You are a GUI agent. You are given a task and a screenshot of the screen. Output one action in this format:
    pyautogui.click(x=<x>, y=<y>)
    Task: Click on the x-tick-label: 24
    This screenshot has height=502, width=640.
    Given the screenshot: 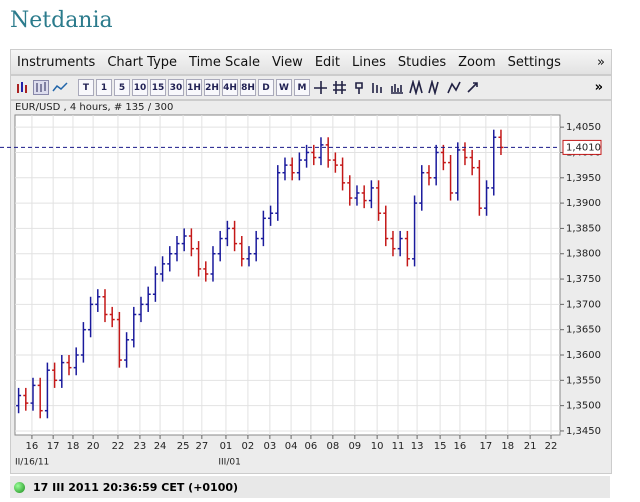 What is the action you would take?
    pyautogui.click(x=160, y=446)
    